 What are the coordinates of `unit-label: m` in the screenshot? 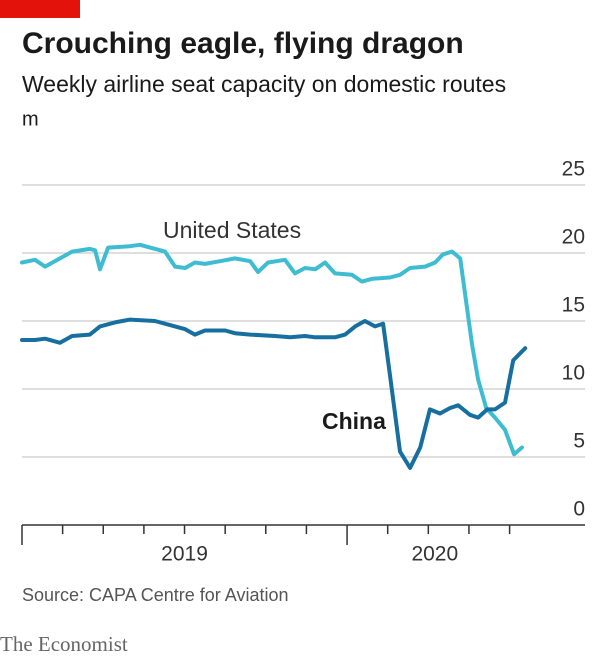 It's located at (30, 119).